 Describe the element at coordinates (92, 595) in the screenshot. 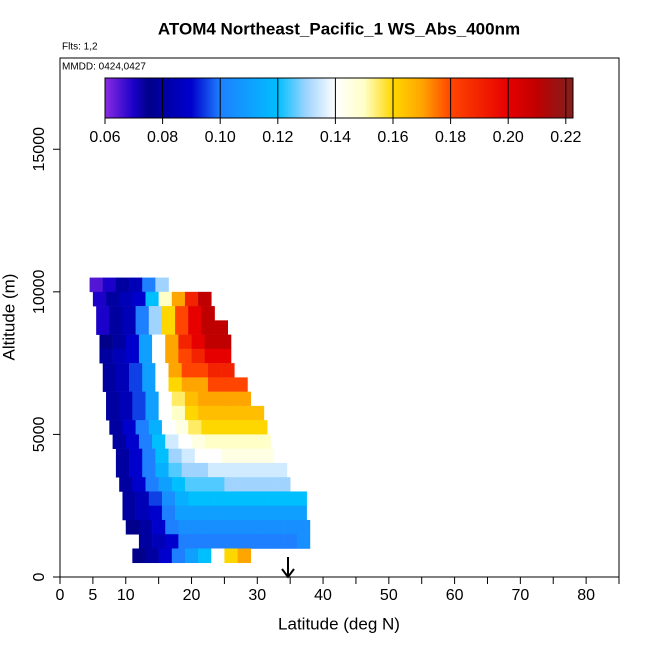

I see `x-tick-label: 5` at that location.